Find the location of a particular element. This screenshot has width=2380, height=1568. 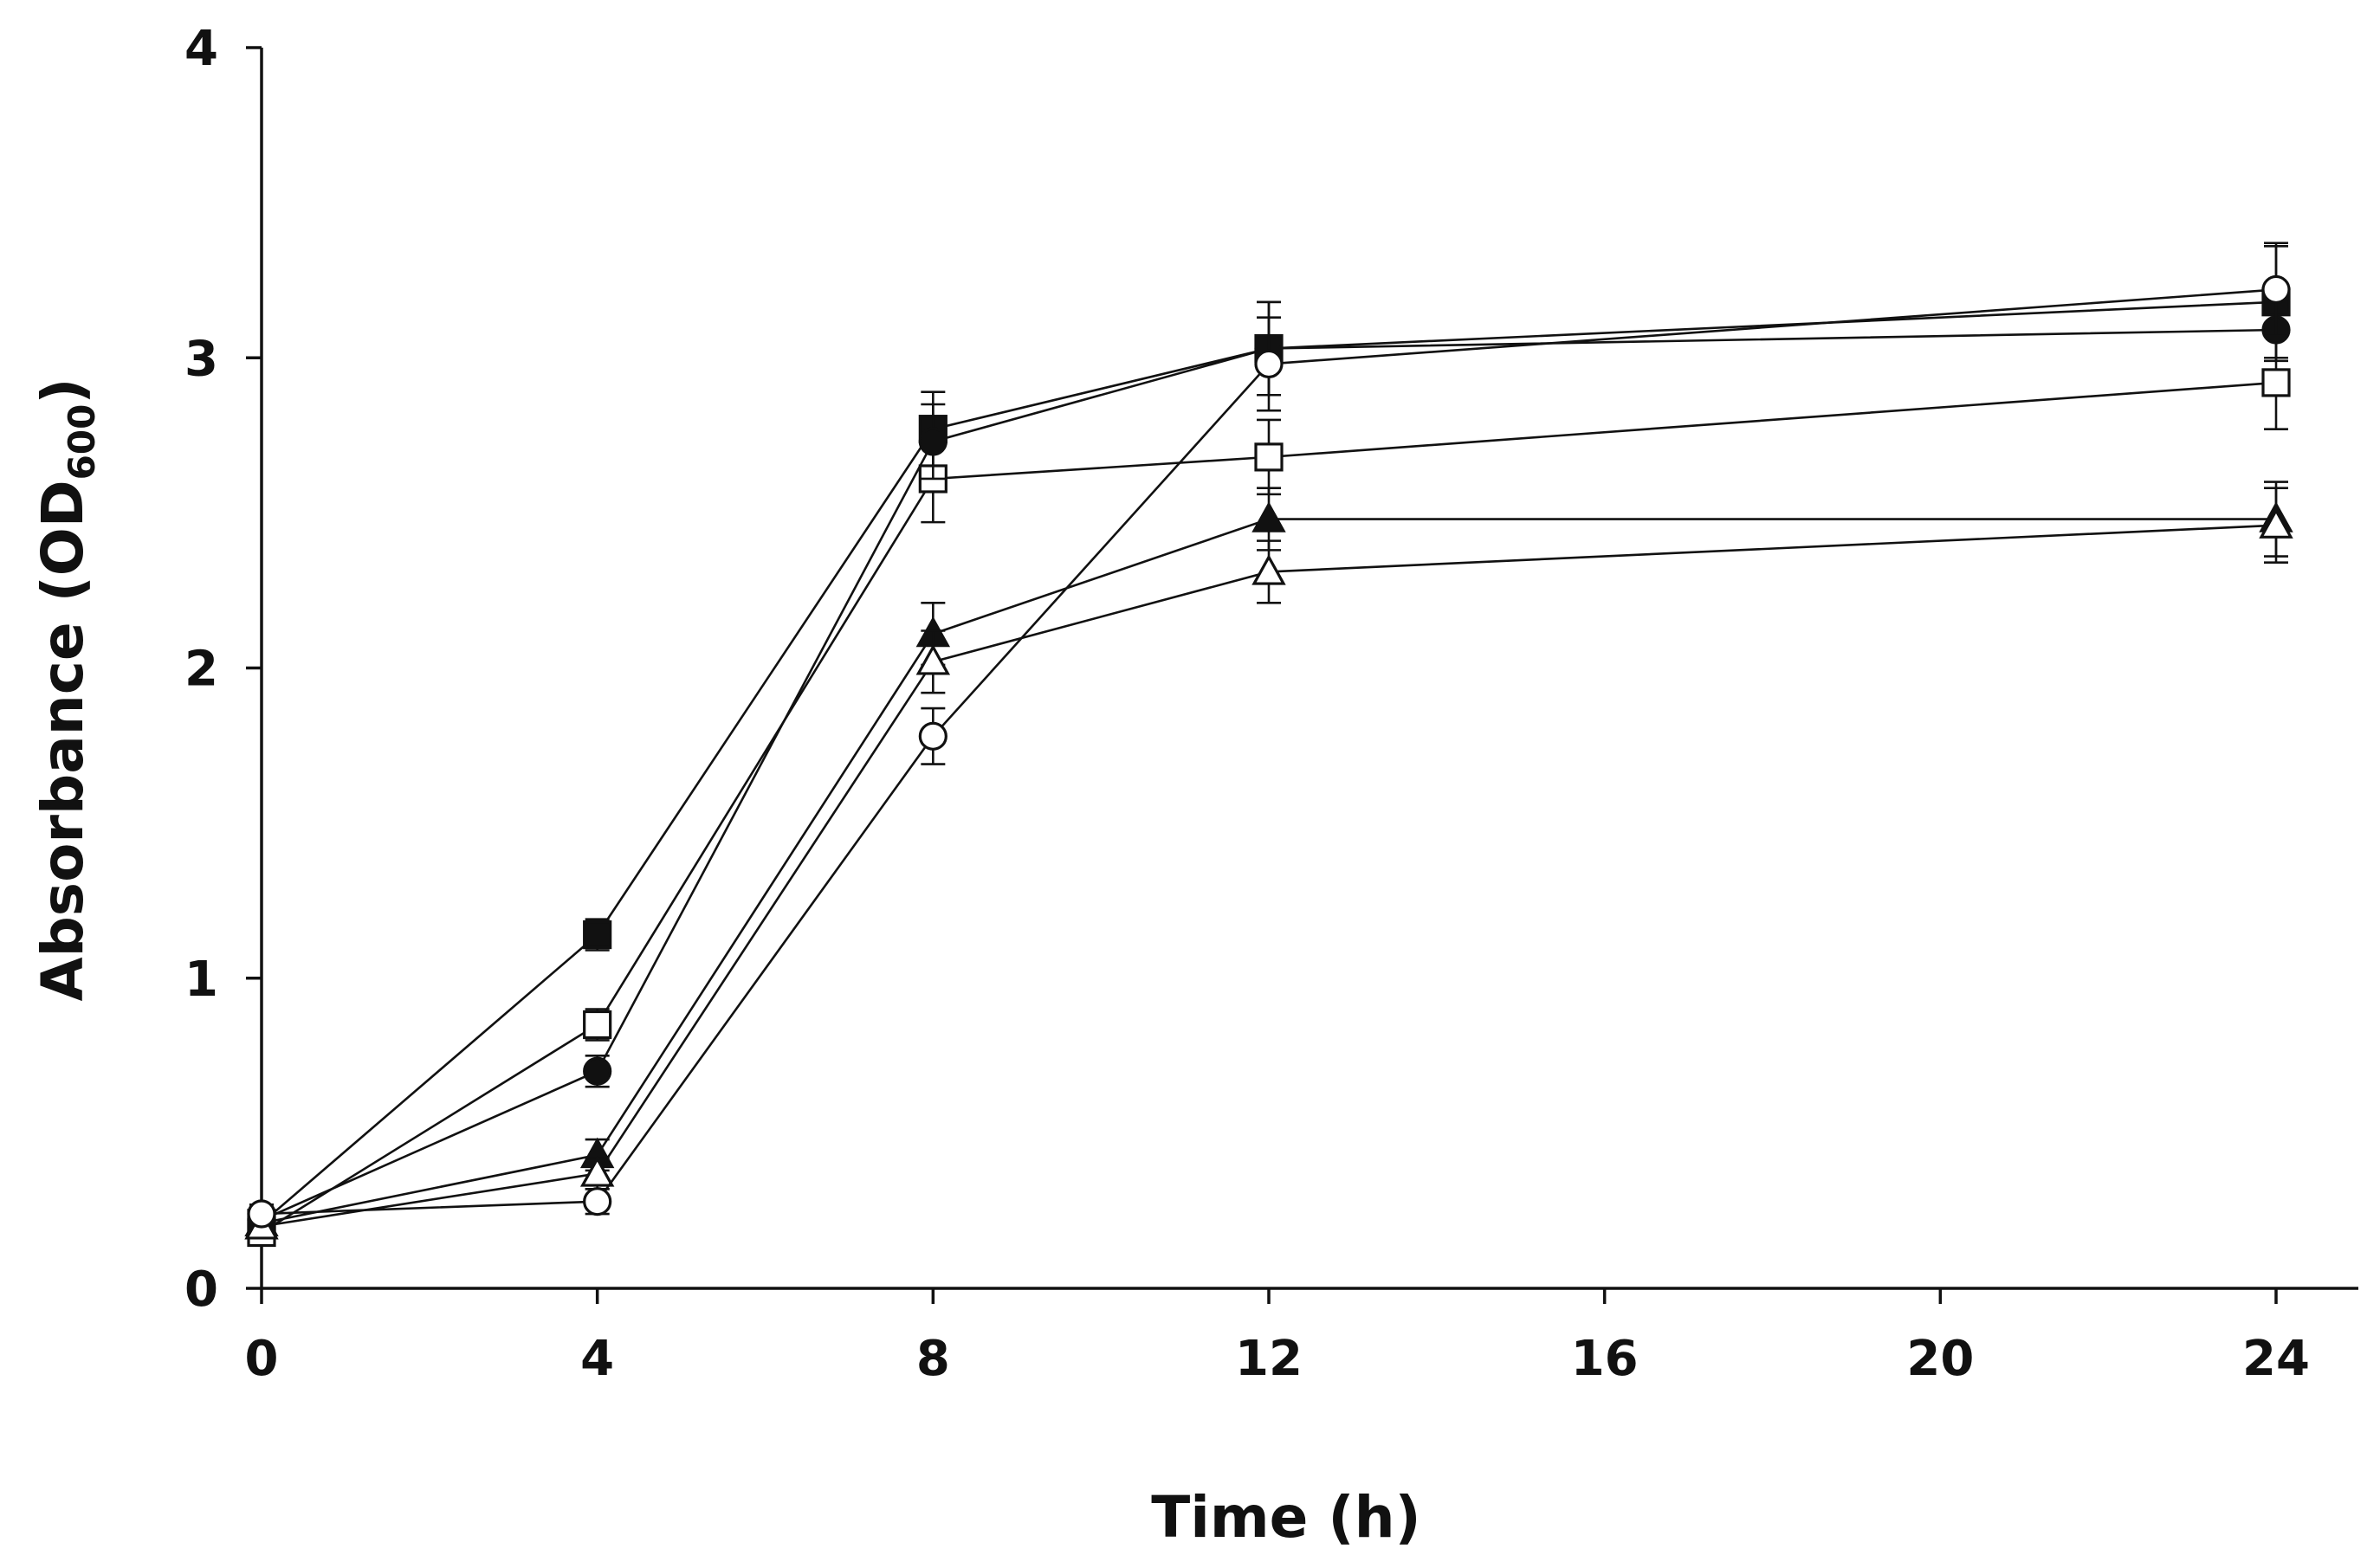

x-ticks: 0 4 8 12 16 20 24 is located at coordinates (1277, 1337).